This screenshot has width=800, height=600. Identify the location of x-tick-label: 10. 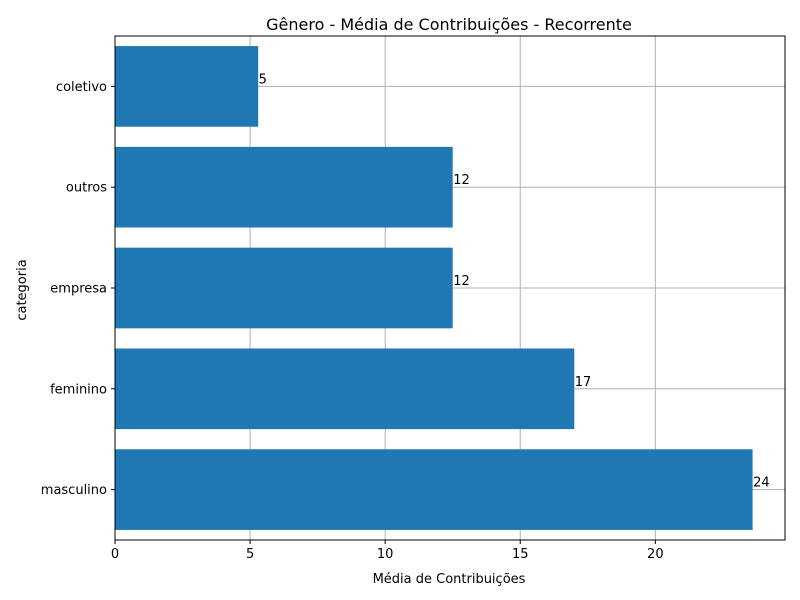
(385, 554).